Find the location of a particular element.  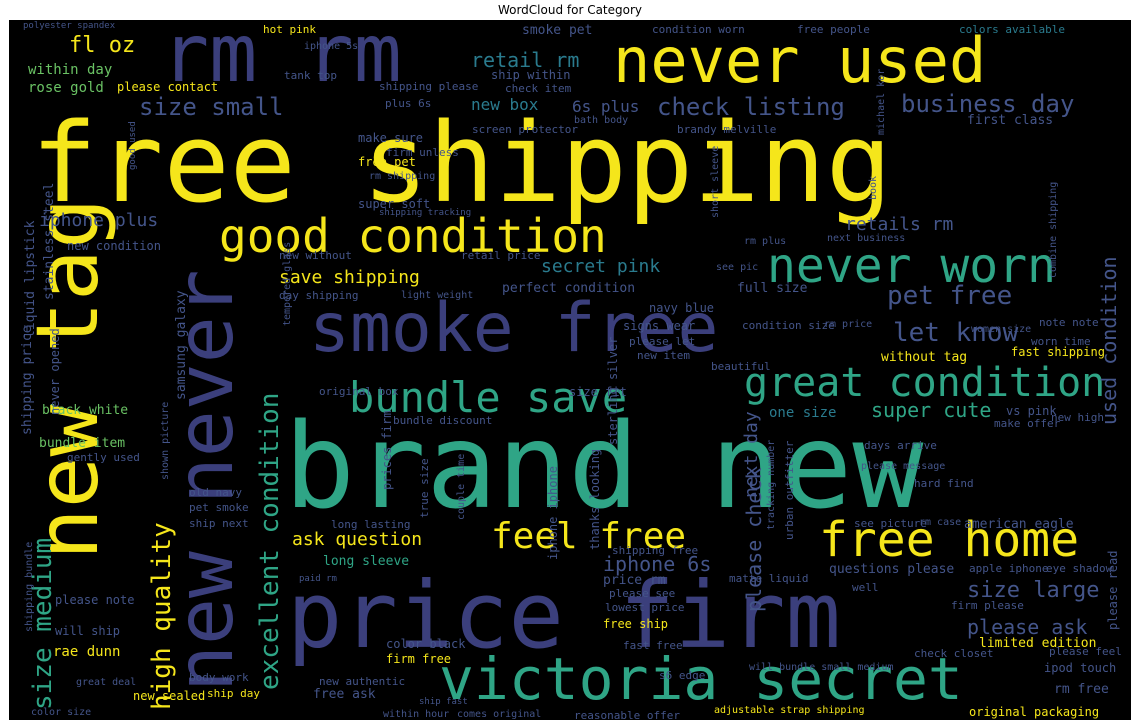

word: original packaging is located at coordinates (1034, 712).